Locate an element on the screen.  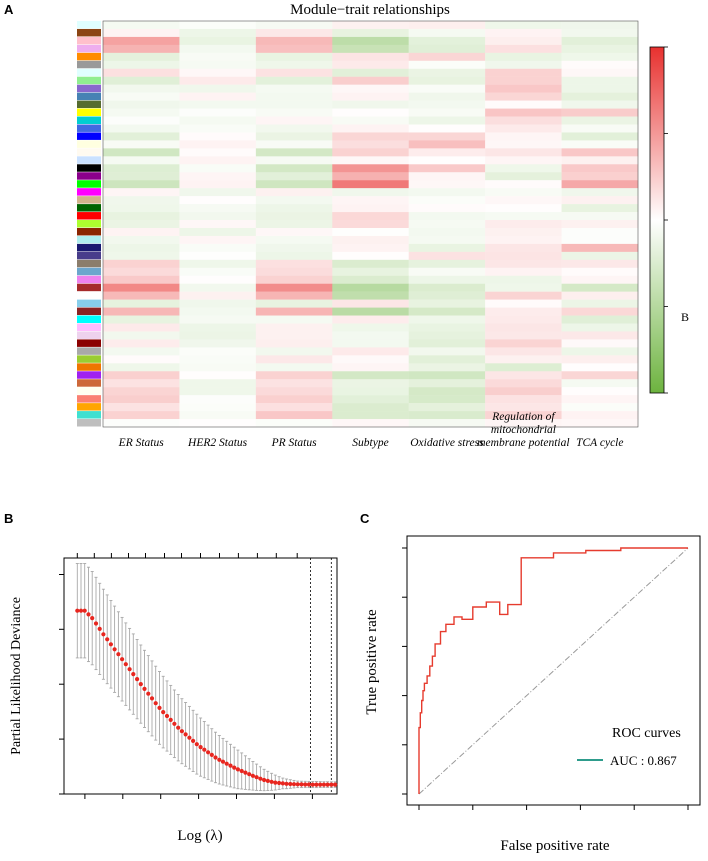
lasso-x-label: Log (λ) is located at coordinates (199, 836).